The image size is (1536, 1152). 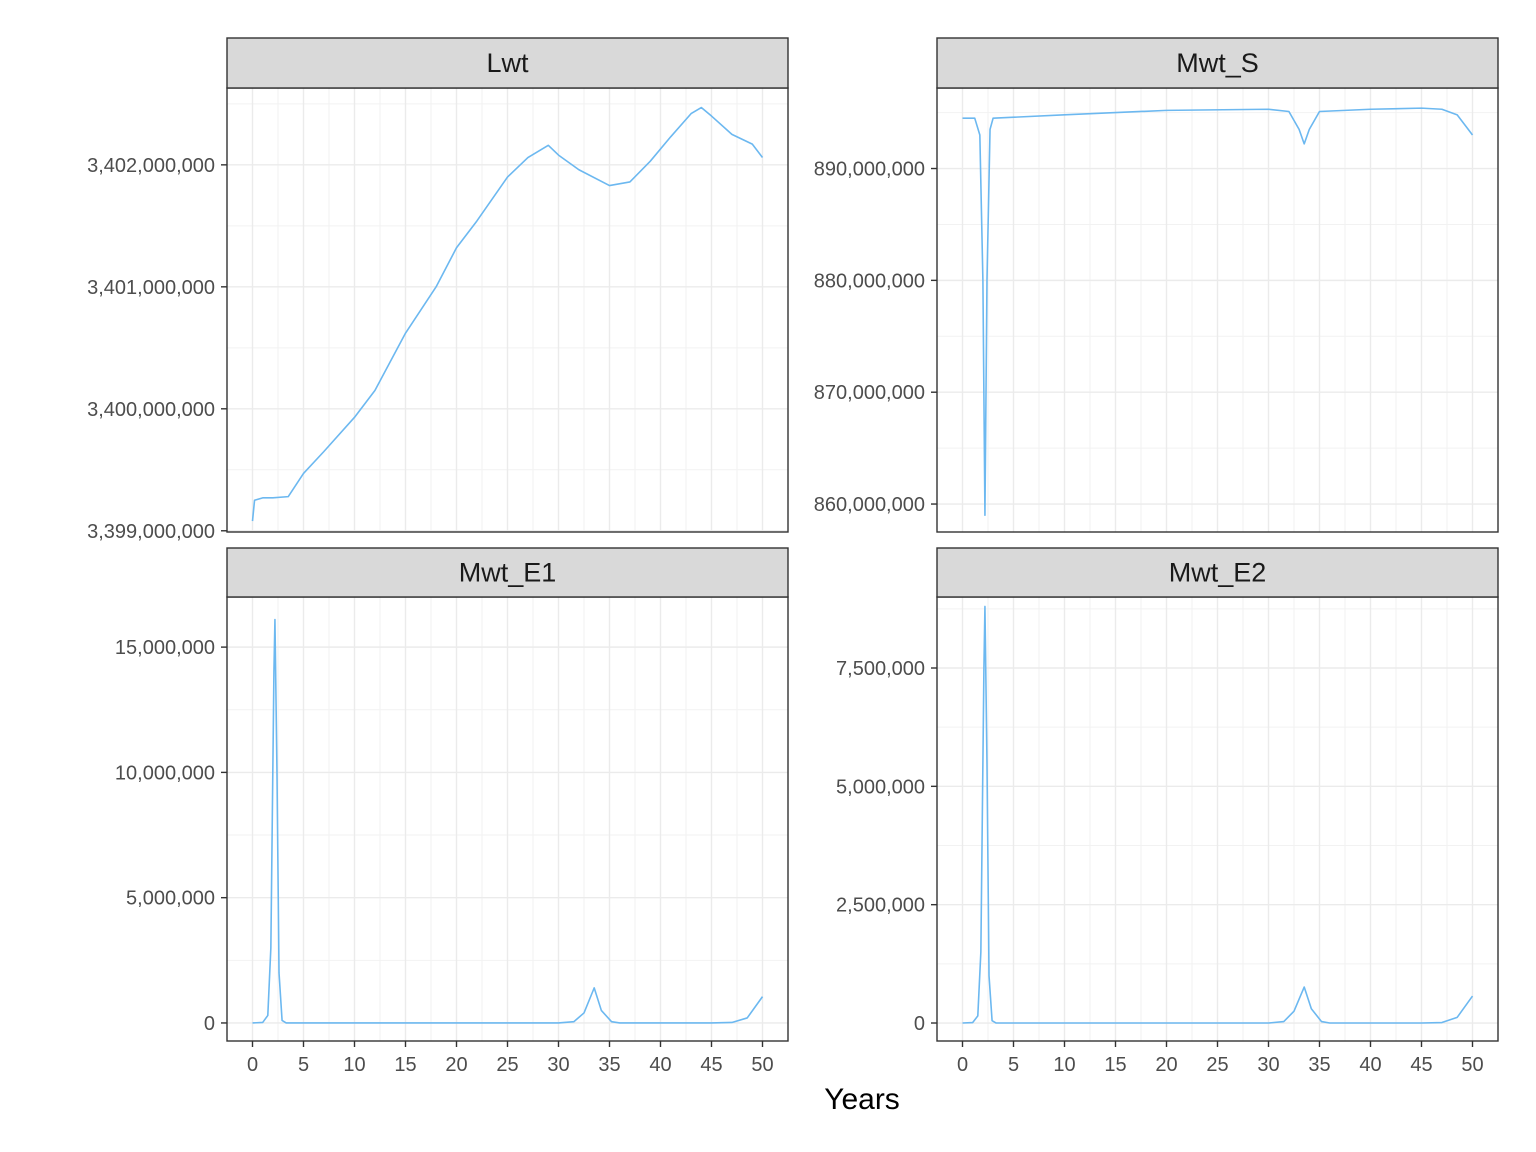 I want to click on series-line-lwt, so click(x=507, y=314).